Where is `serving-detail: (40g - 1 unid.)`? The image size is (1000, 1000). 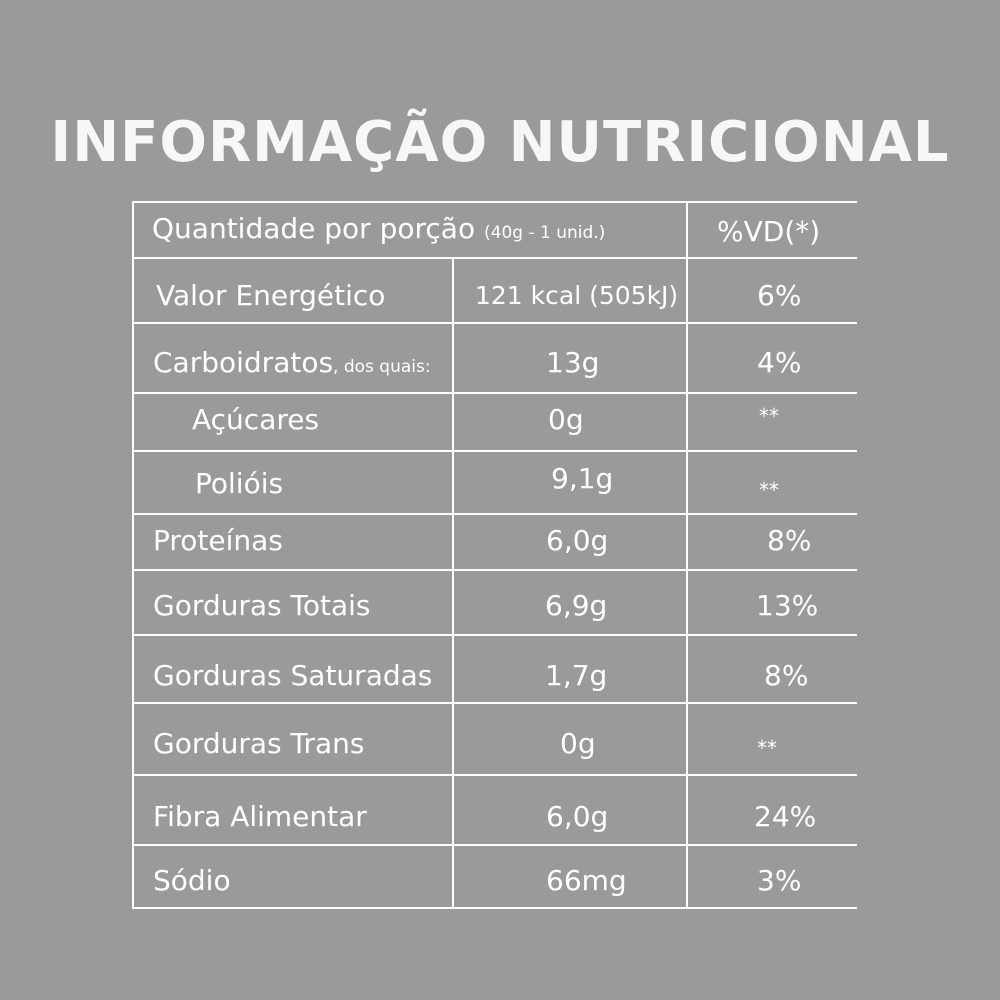
serving-detail: (40g - 1 unid.) is located at coordinates (545, 233).